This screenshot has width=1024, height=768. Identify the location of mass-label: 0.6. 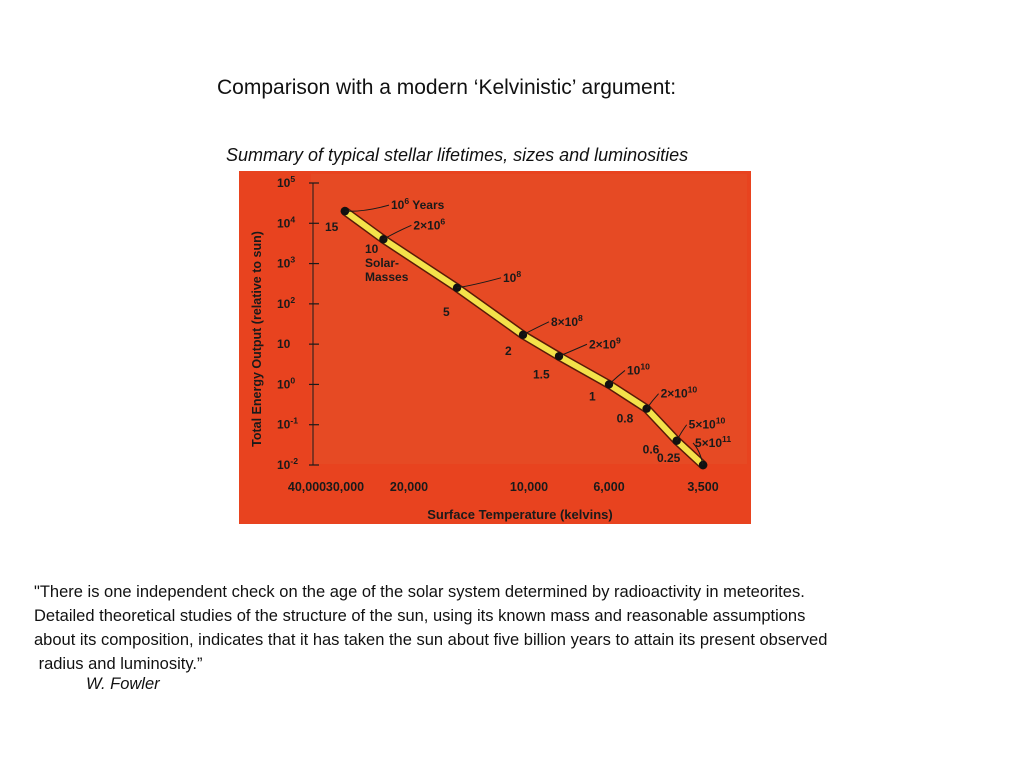
(651, 450).